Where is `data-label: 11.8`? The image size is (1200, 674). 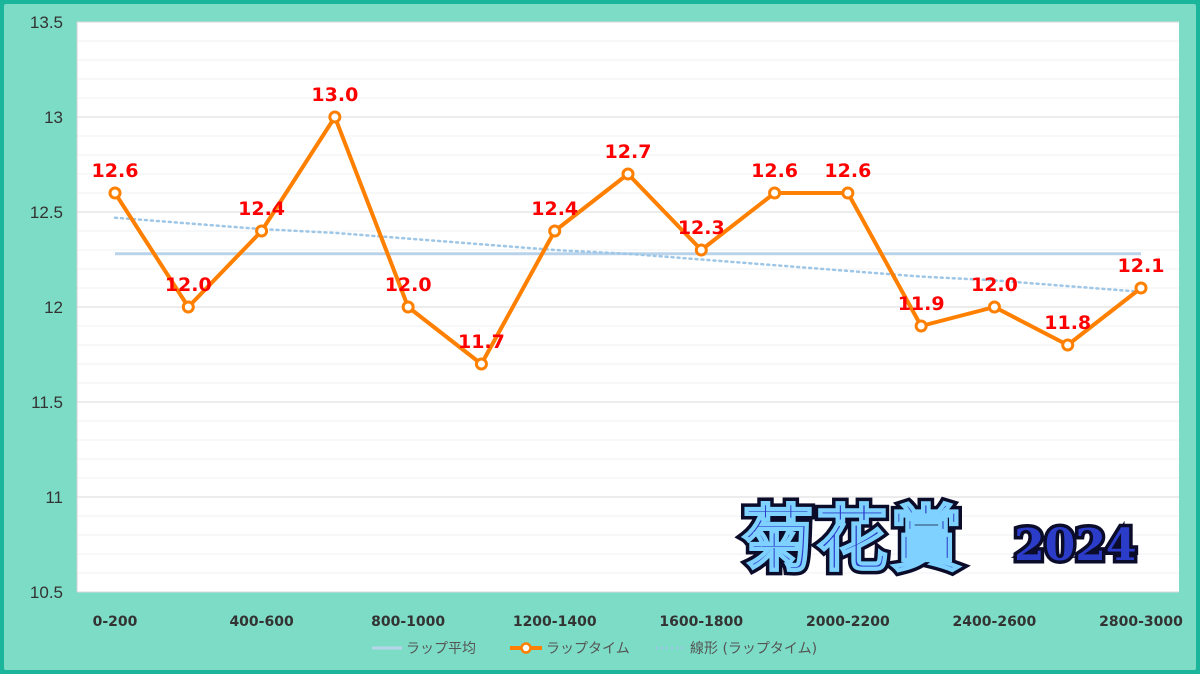
data-label: 11.8 is located at coordinates (1067, 323).